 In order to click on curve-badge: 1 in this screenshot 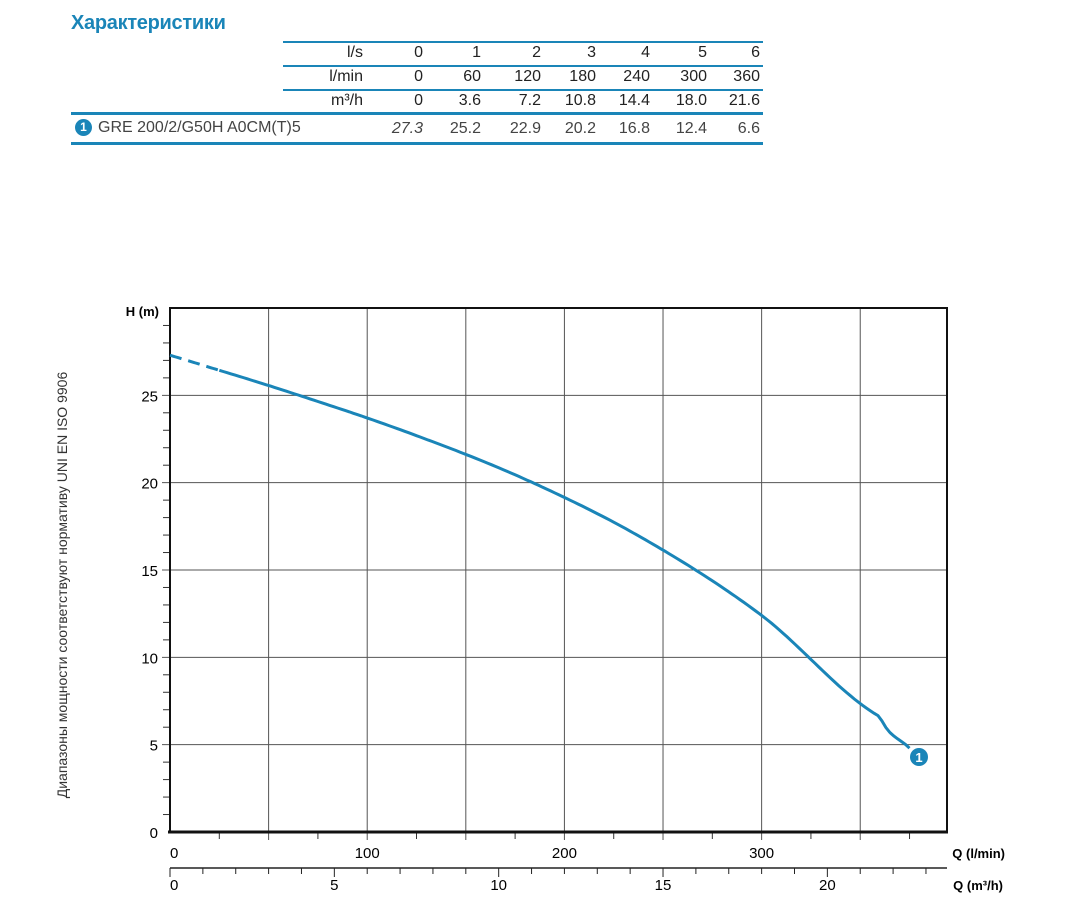, I will do `click(83, 128)`.